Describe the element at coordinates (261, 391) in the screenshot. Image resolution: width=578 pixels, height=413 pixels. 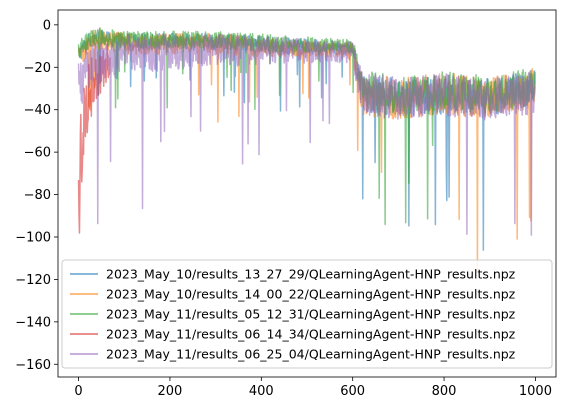
I see `x-tick-label: 400` at that location.